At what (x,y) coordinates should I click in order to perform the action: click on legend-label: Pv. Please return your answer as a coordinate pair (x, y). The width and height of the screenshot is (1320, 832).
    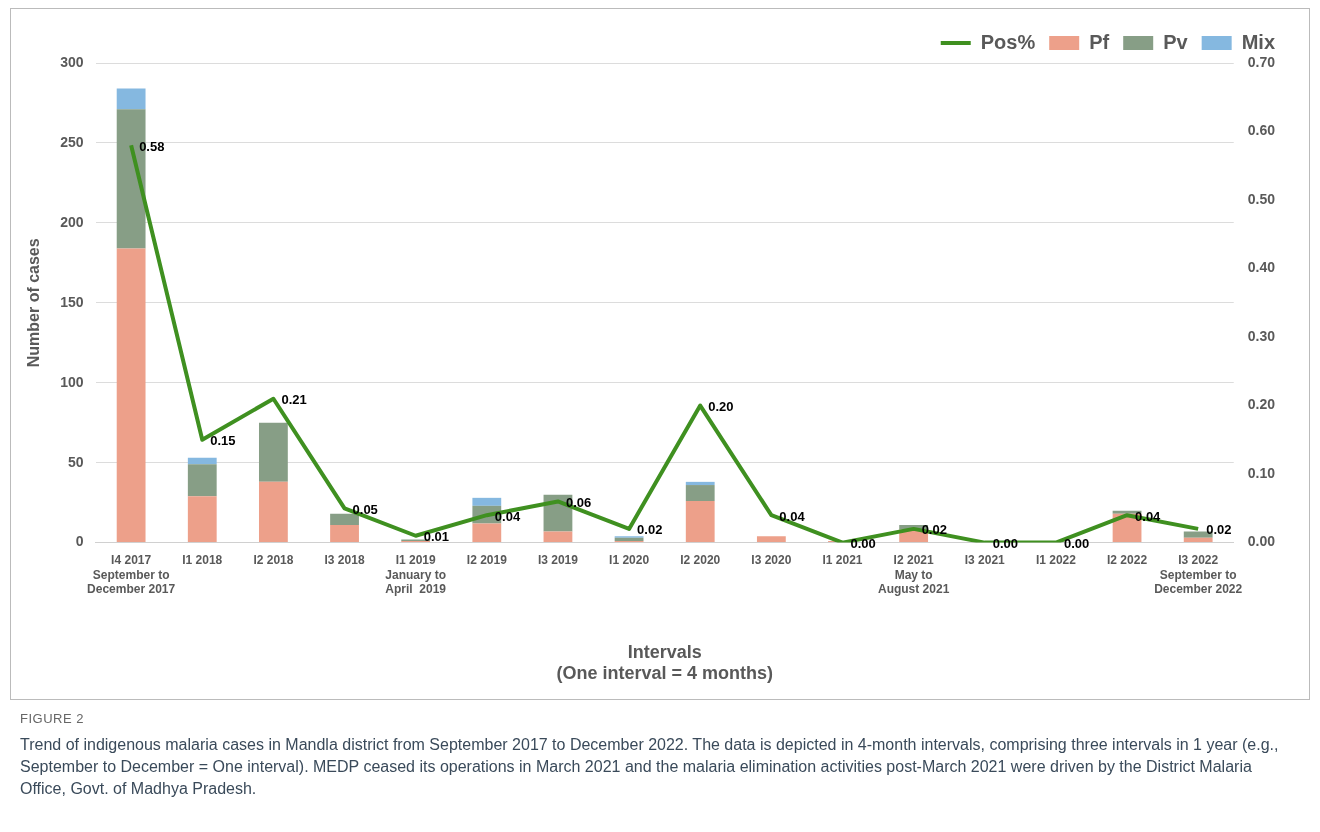
    Looking at the image, I should click on (1176, 41).